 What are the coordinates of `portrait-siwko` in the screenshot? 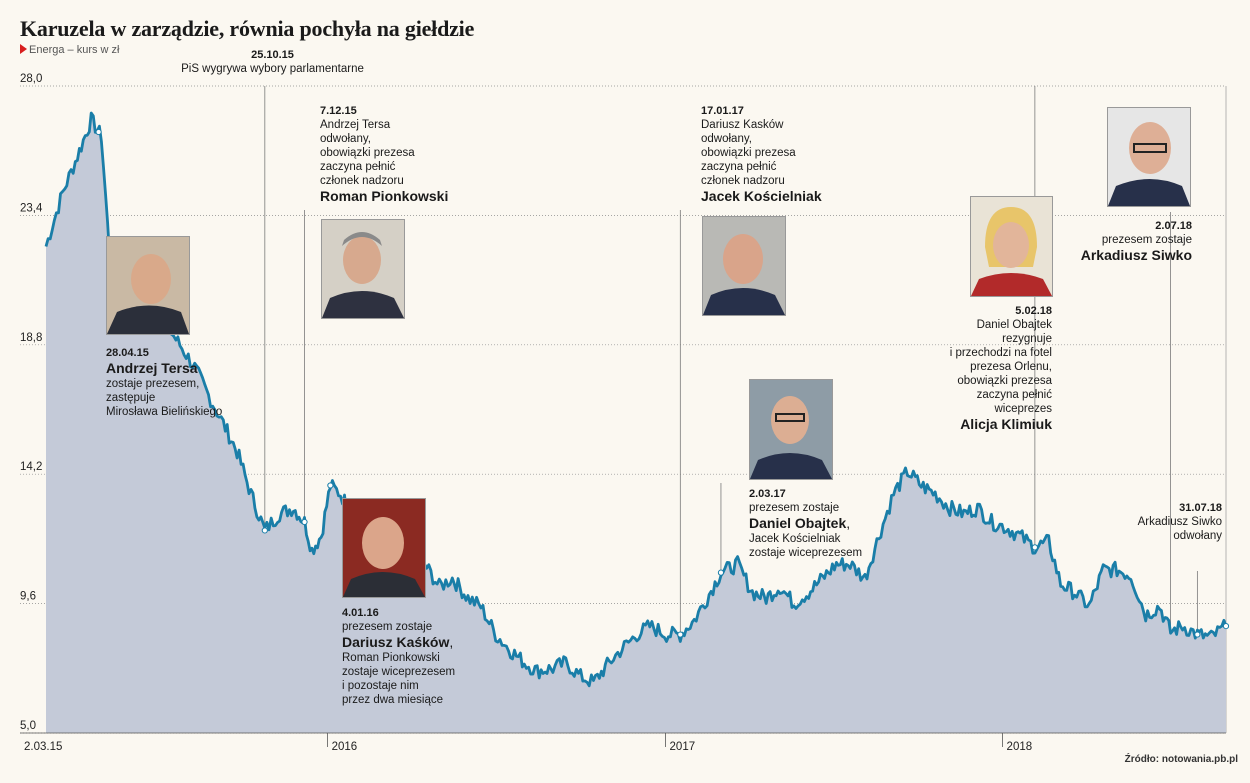 It's located at (1149, 157).